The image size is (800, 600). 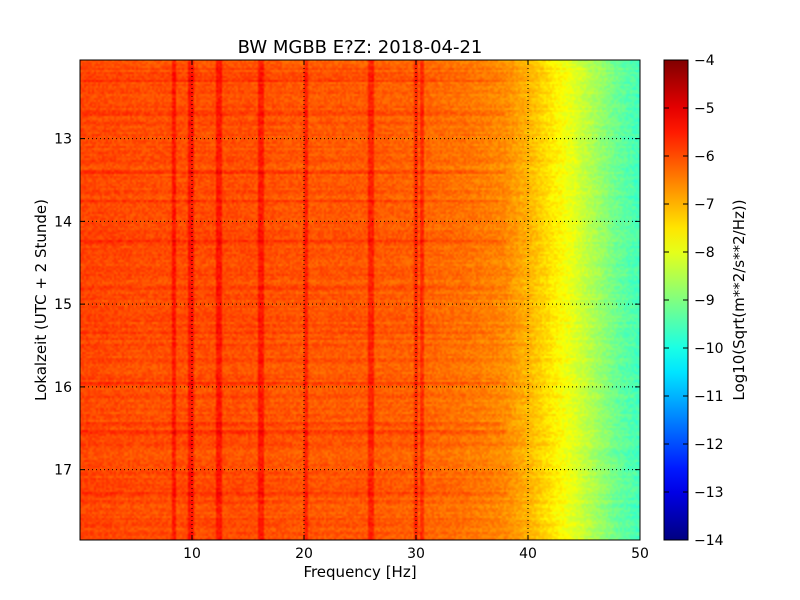 I want to click on y-tick-label: 13, so click(x=63, y=140).